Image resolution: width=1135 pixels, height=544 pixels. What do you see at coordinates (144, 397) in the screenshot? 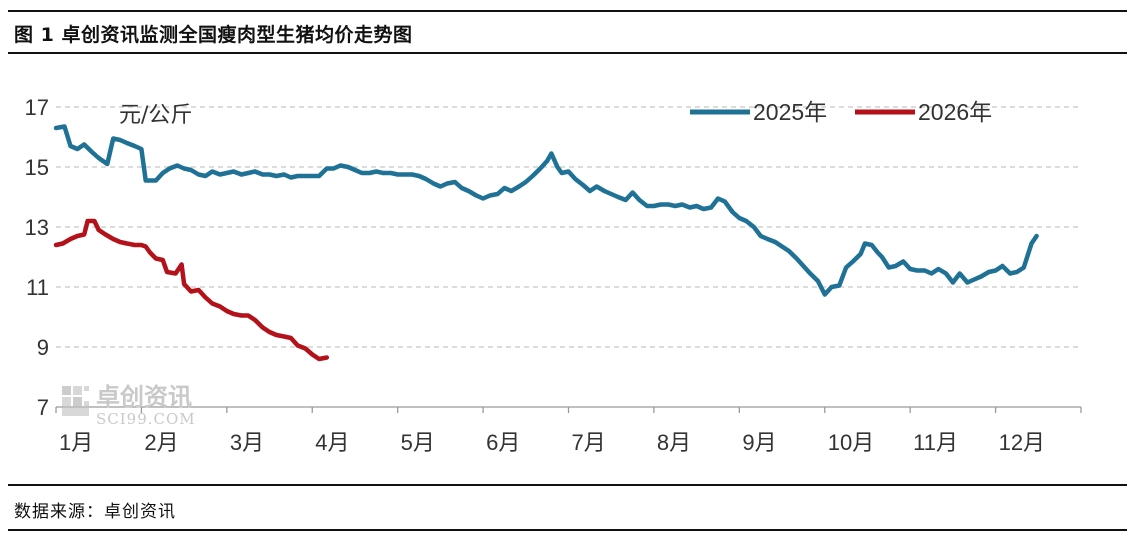
I see `watermark-name: 卓创资讯` at bounding box center [144, 397].